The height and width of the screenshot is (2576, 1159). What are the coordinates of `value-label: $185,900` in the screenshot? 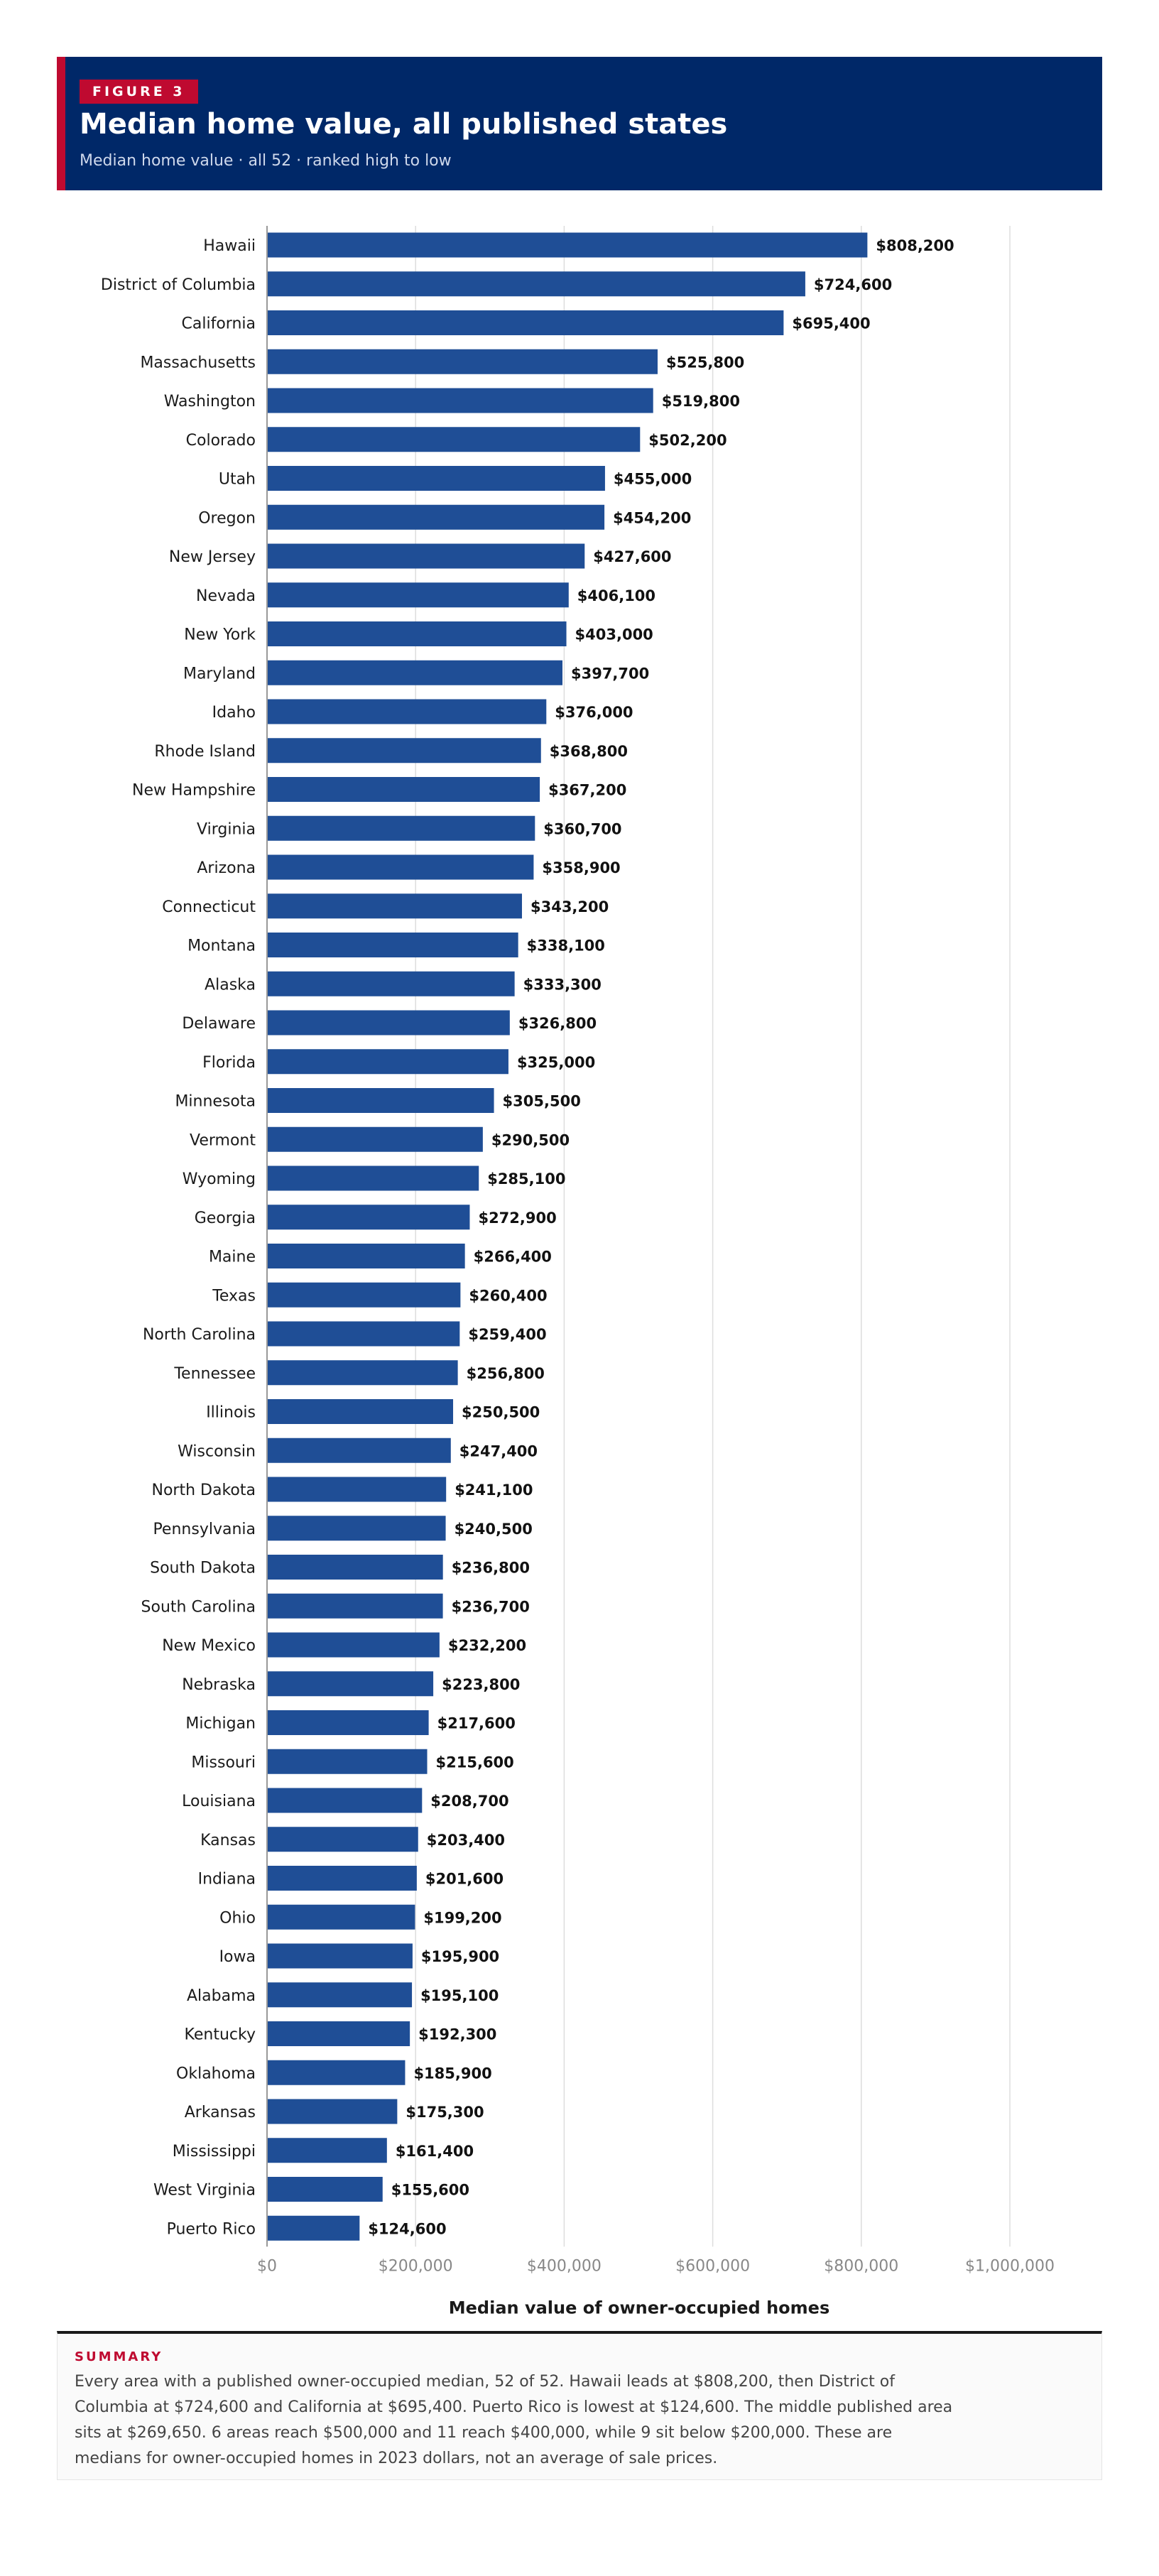 It's located at (452, 2073).